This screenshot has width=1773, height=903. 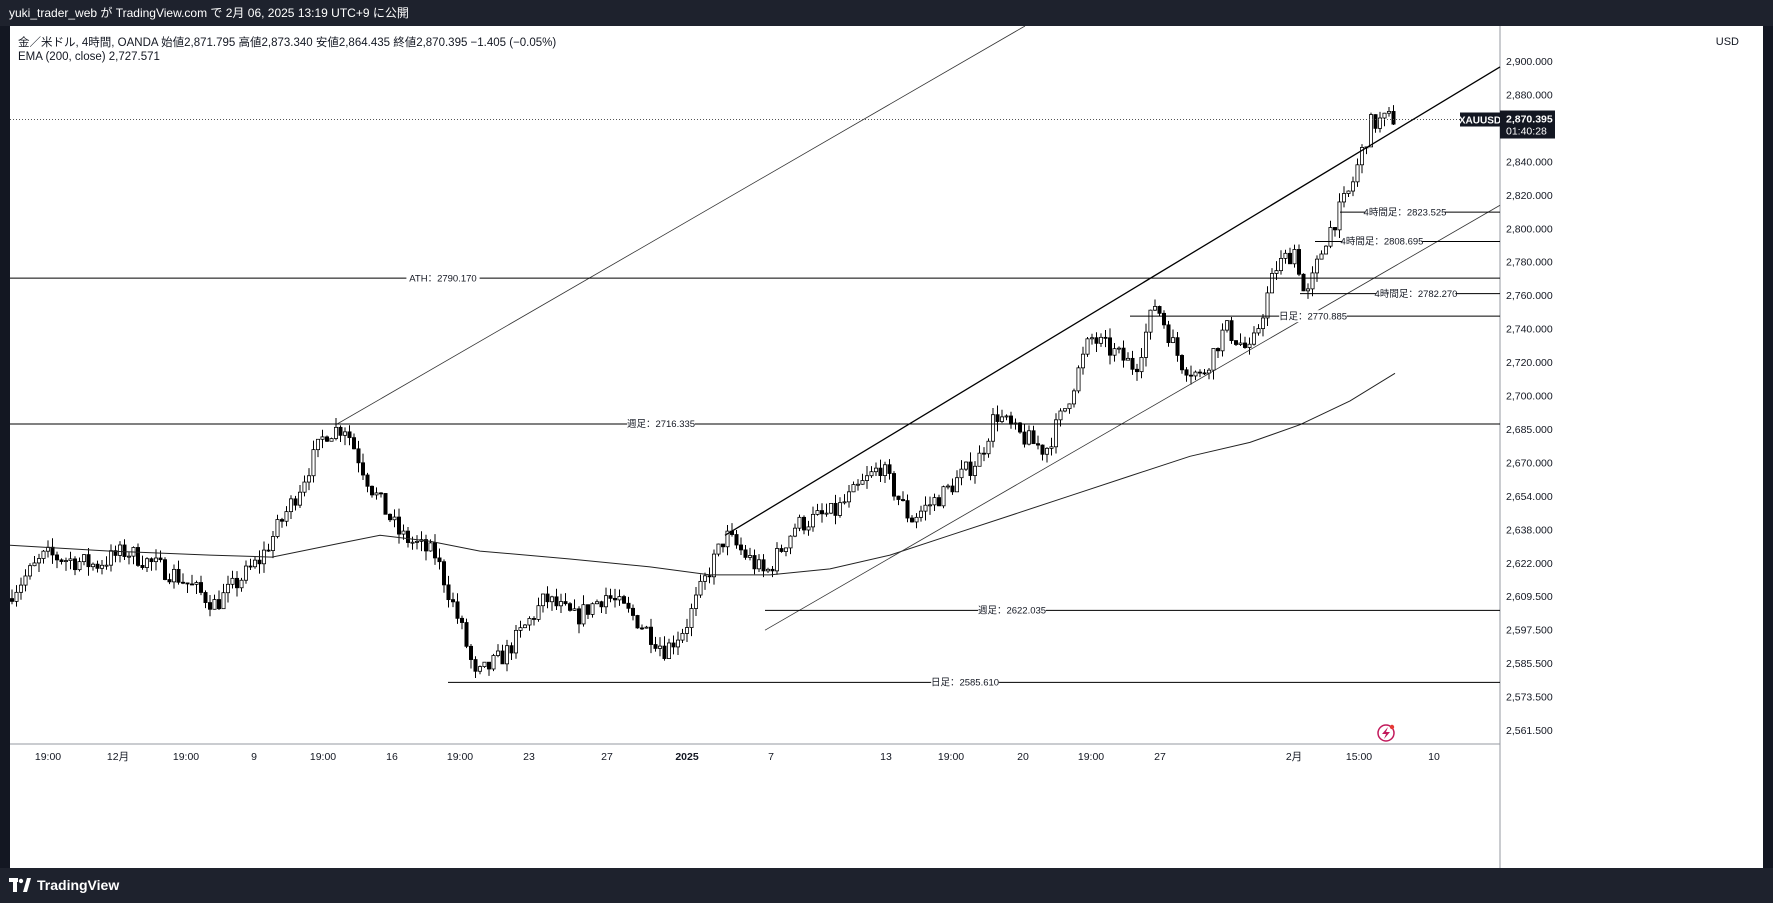 I want to click on y-tick-label: 2,573.500, so click(x=1529, y=698).